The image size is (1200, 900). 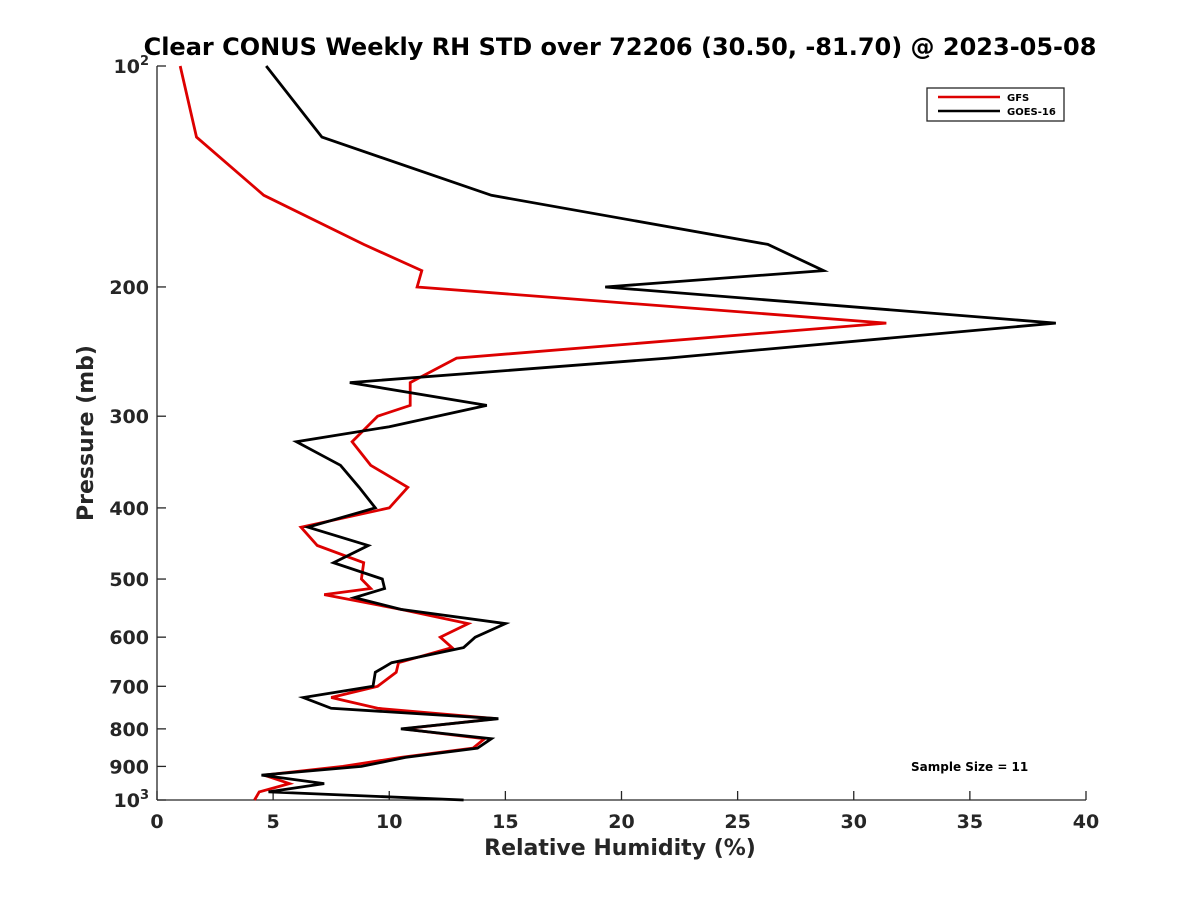 I want to click on y-tick-label: 10², so click(x=132, y=66).